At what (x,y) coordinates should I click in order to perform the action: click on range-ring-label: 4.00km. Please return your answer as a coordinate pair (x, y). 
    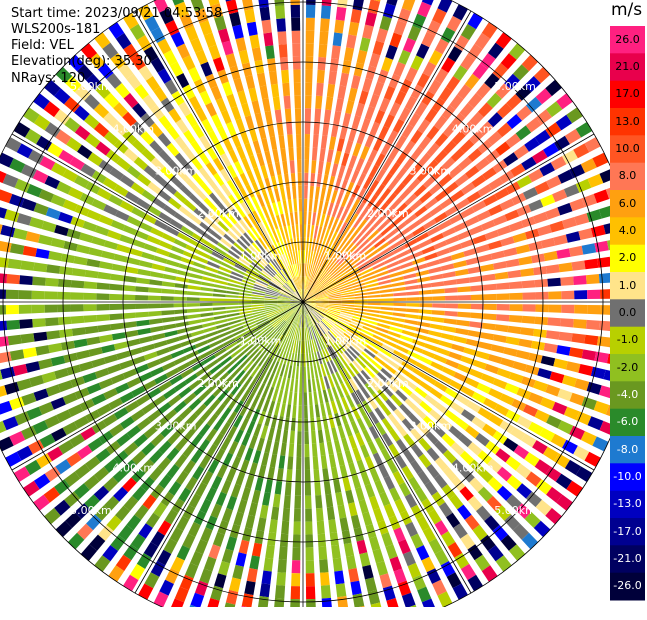
    Looking at the image, I should click on (134, 128).